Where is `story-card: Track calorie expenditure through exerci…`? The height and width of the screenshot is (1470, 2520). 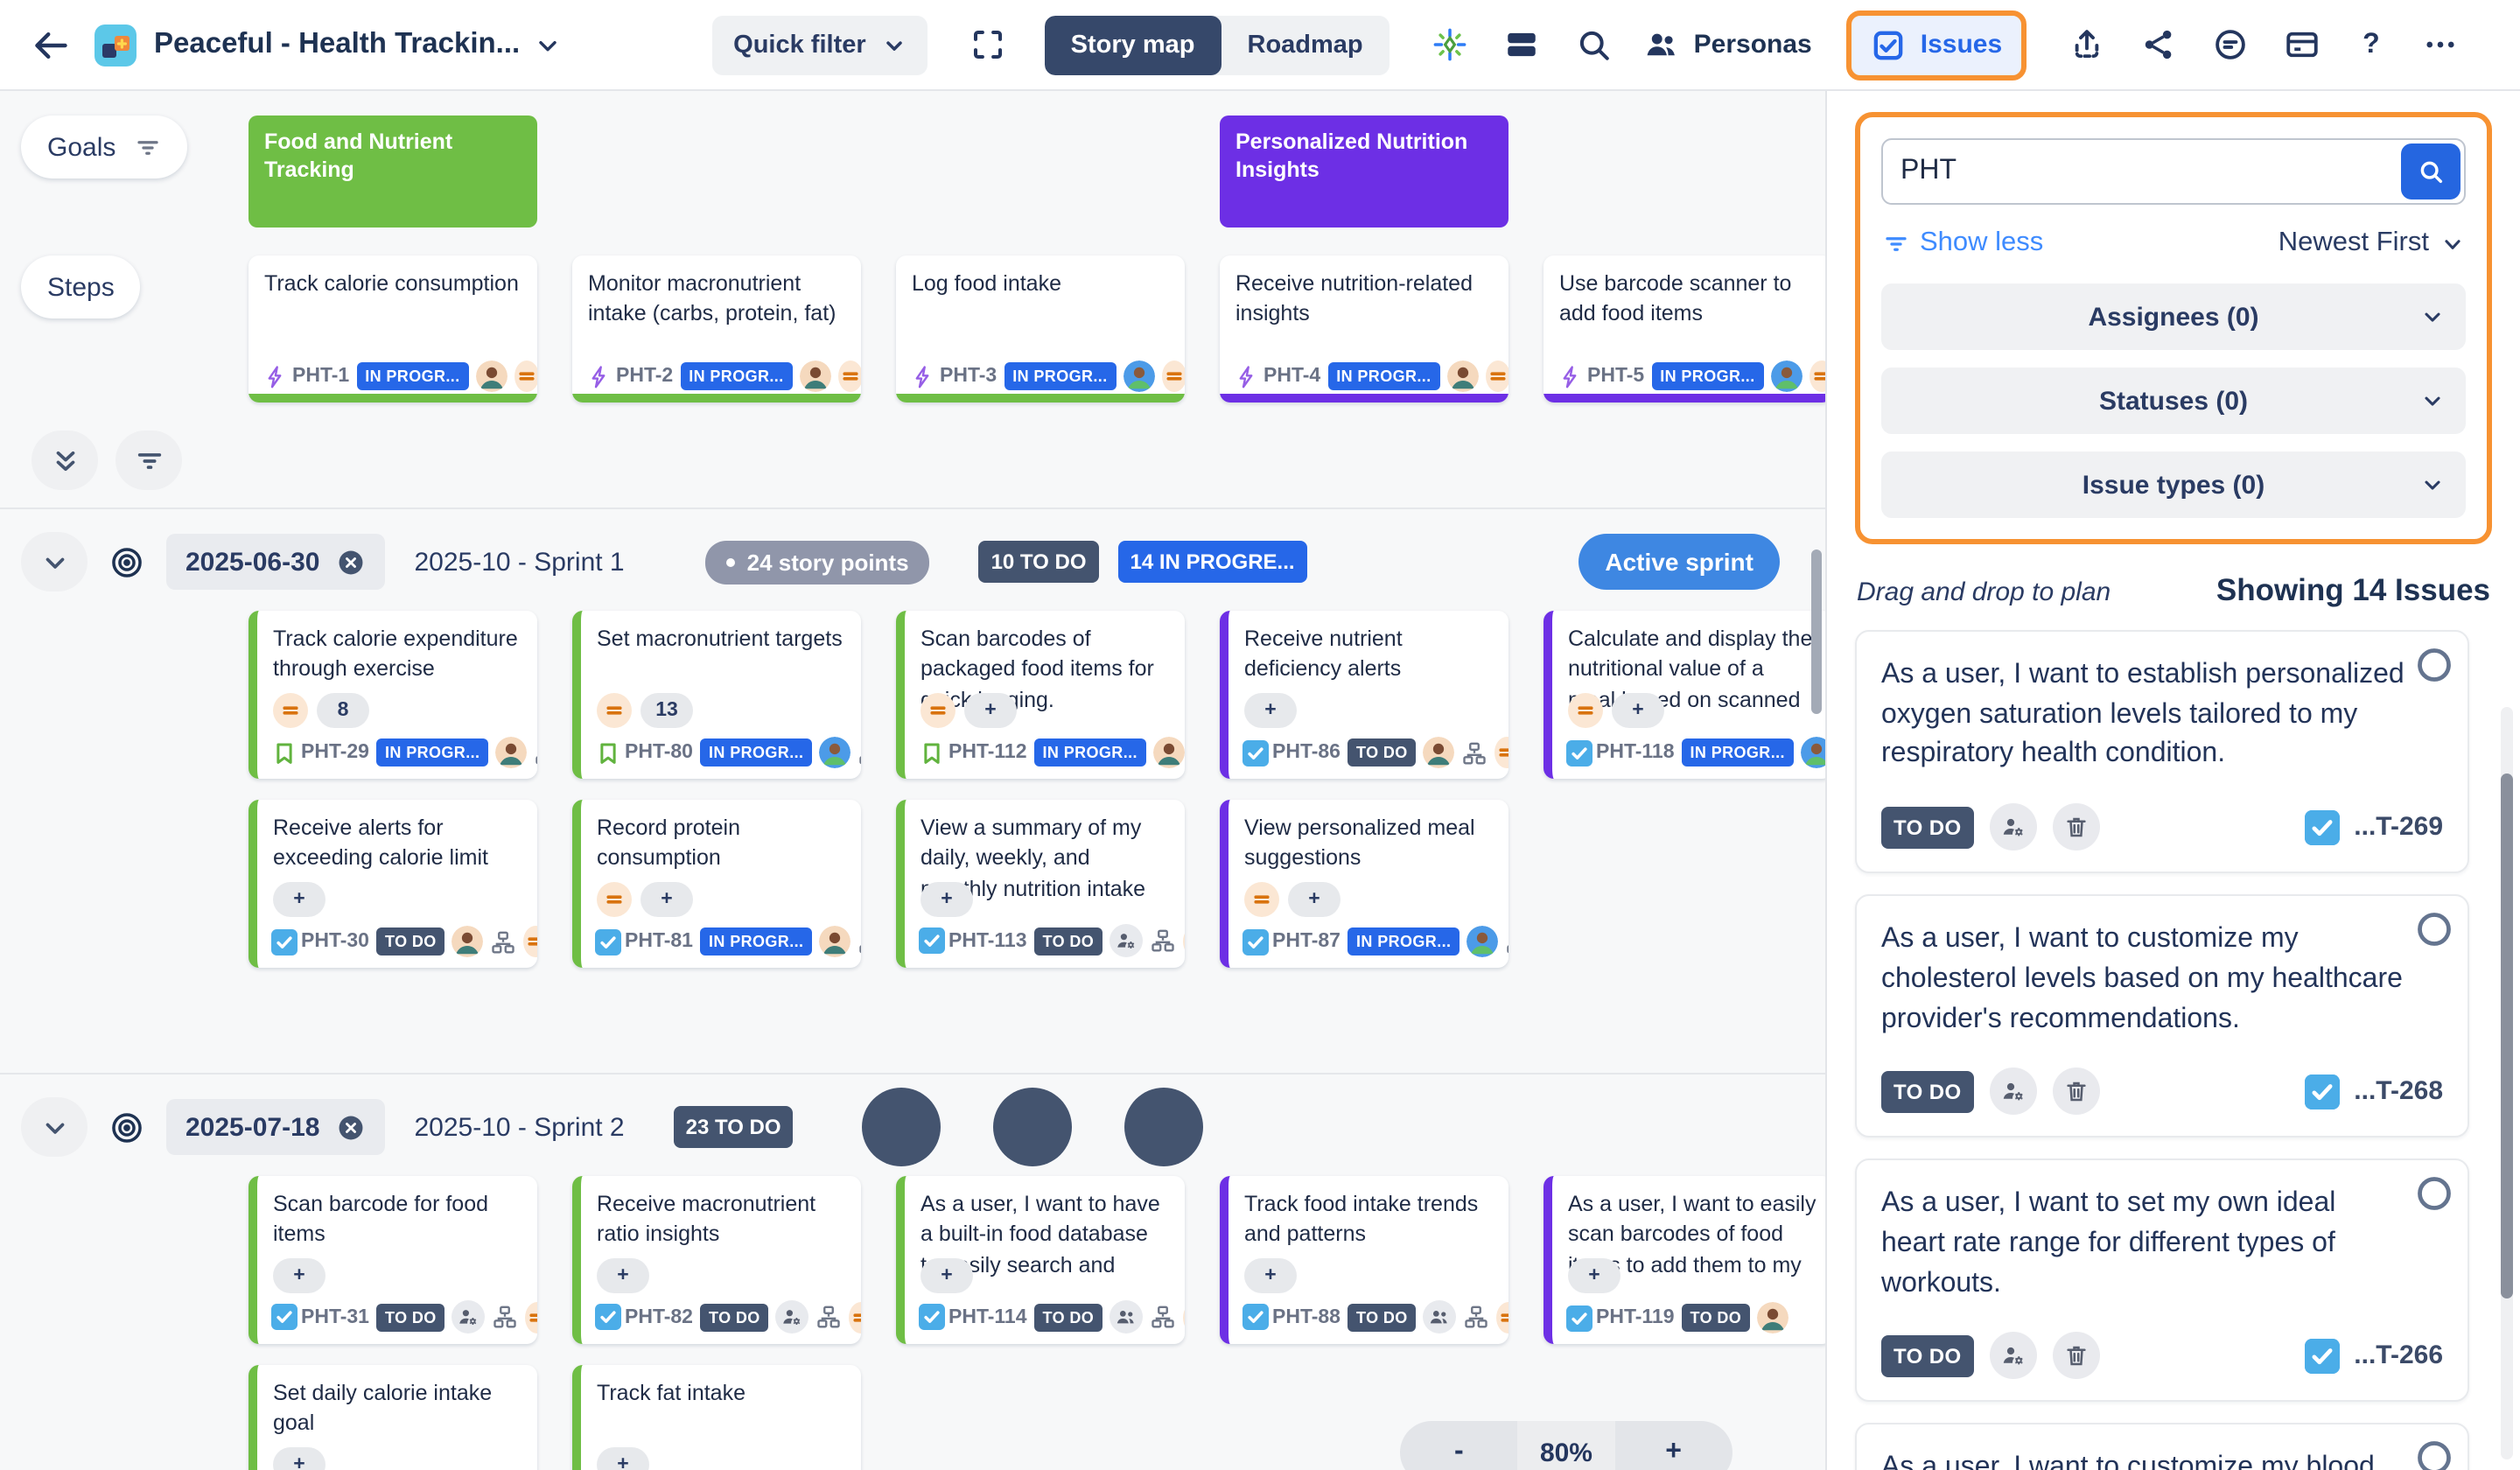
story-card: Track calorie expenditure through exerci… is located at coordinates (392, 695).